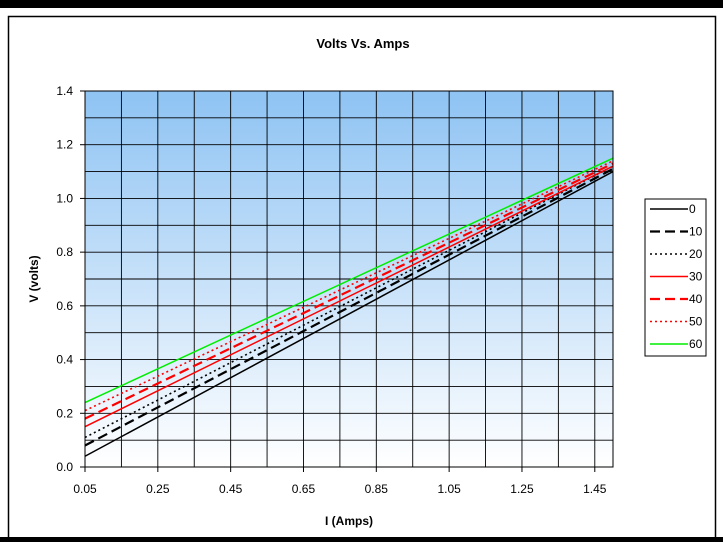 This screenshot has width=723, height=542. Describe the element at coordinates (696, 254) in the screenshot. I see `legend-label-20: 20` at that location.